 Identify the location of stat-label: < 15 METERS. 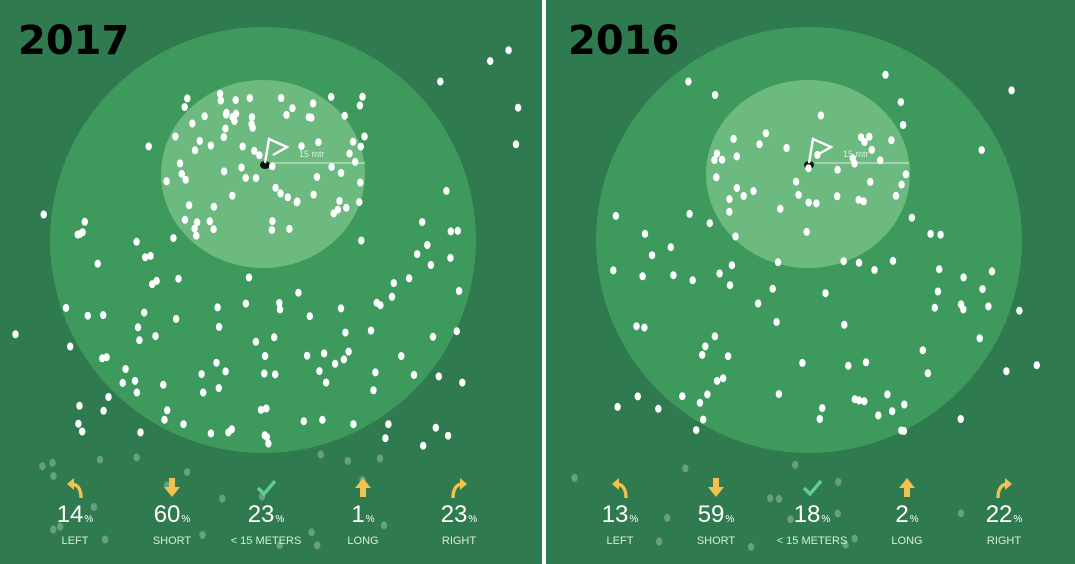
(812, 541).